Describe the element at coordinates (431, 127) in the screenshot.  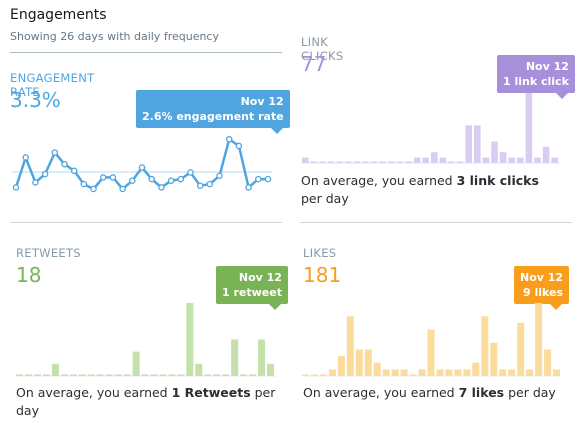
I see `link-clicks-chart` at that location.